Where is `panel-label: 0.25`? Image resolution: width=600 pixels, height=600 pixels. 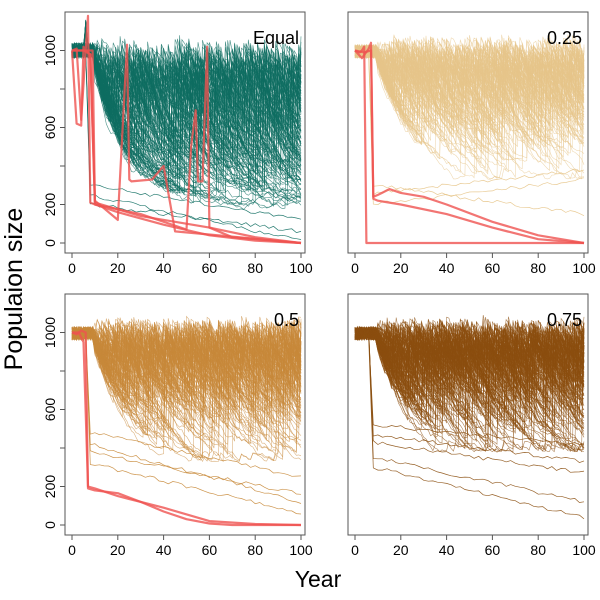 panel-label: 0.25 is located at coordinates (564, 38).